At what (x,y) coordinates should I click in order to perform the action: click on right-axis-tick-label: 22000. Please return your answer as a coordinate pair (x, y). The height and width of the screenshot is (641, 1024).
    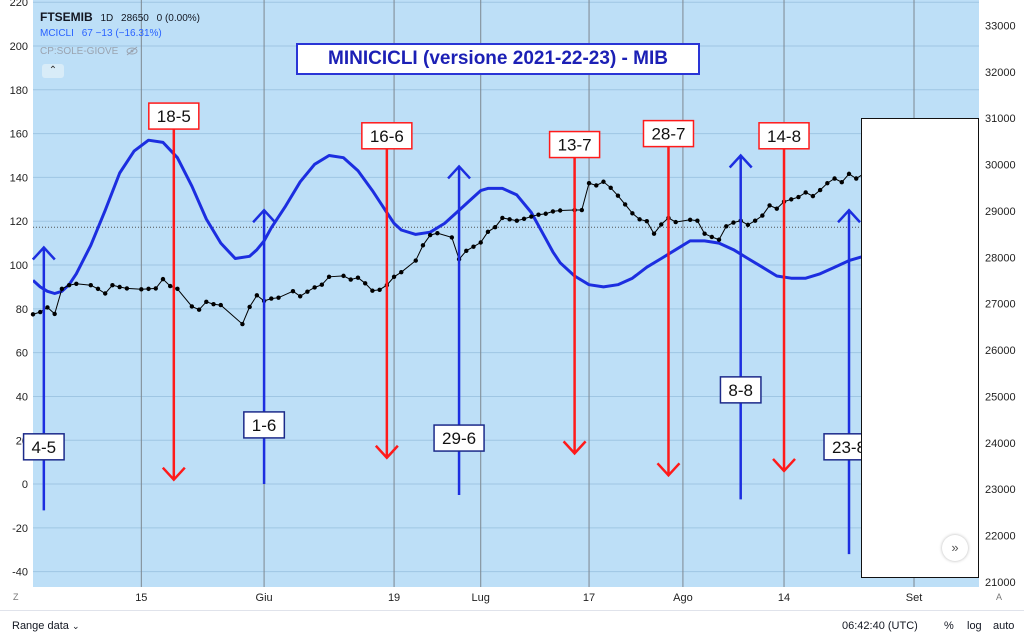
    Looking at the image, I should click on (1000, 537).